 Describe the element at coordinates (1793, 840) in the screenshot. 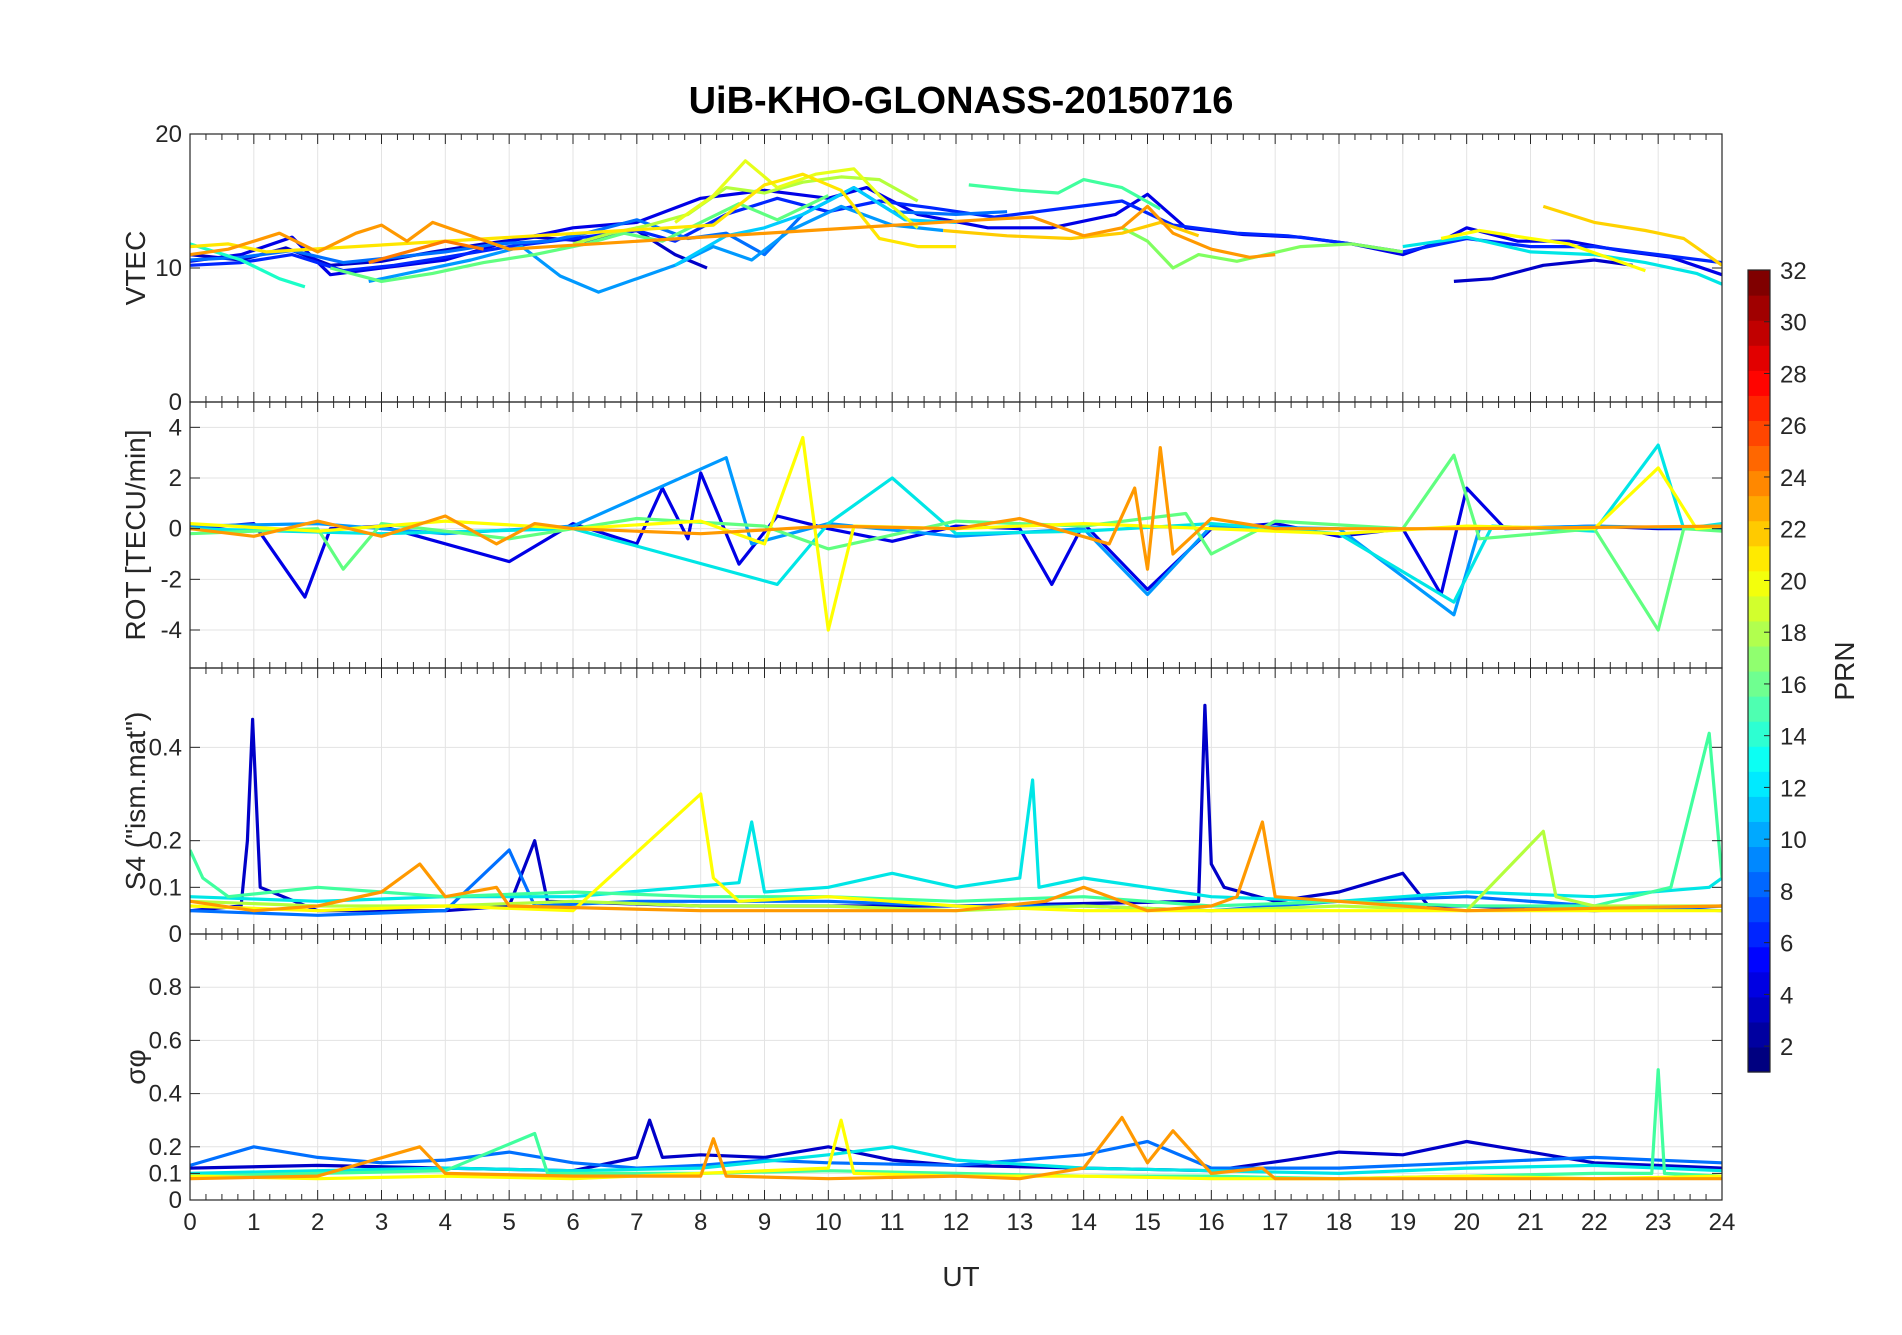

I see `colorbar-tick-label: 10` at that location.